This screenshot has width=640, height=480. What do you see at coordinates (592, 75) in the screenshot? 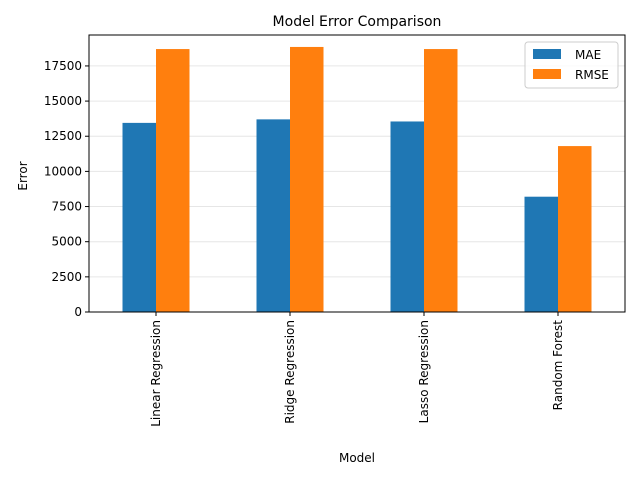
I see `legend-label-rmse: RMSE` at bounding box center [592, 75].